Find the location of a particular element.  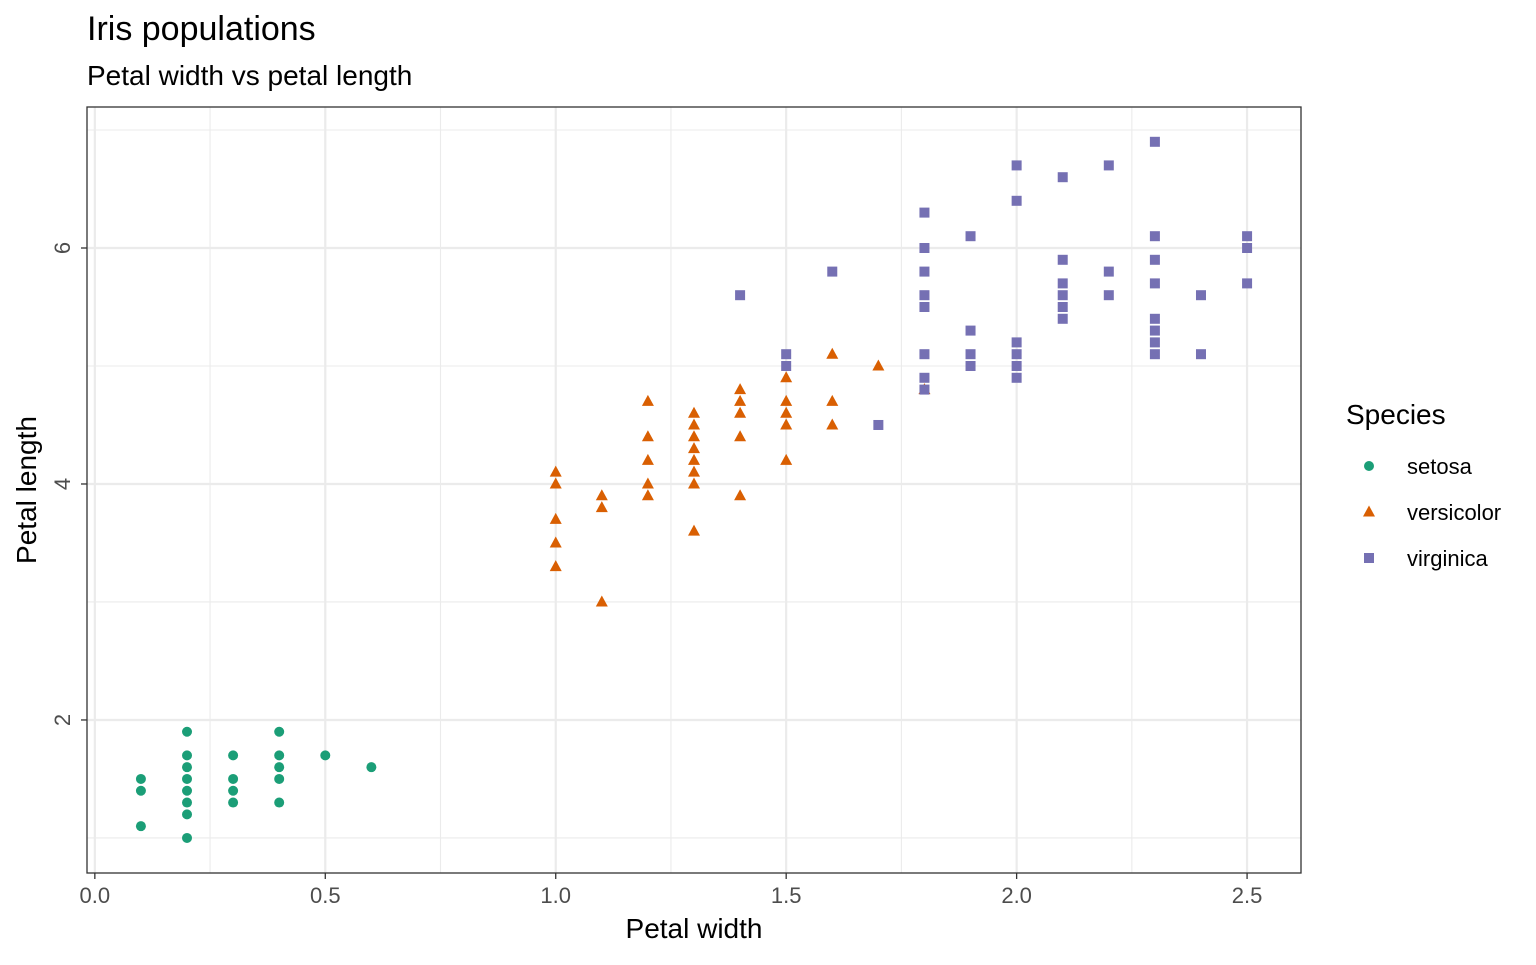

x-tick-label: 1.5 is located at coordinates (786, 895).